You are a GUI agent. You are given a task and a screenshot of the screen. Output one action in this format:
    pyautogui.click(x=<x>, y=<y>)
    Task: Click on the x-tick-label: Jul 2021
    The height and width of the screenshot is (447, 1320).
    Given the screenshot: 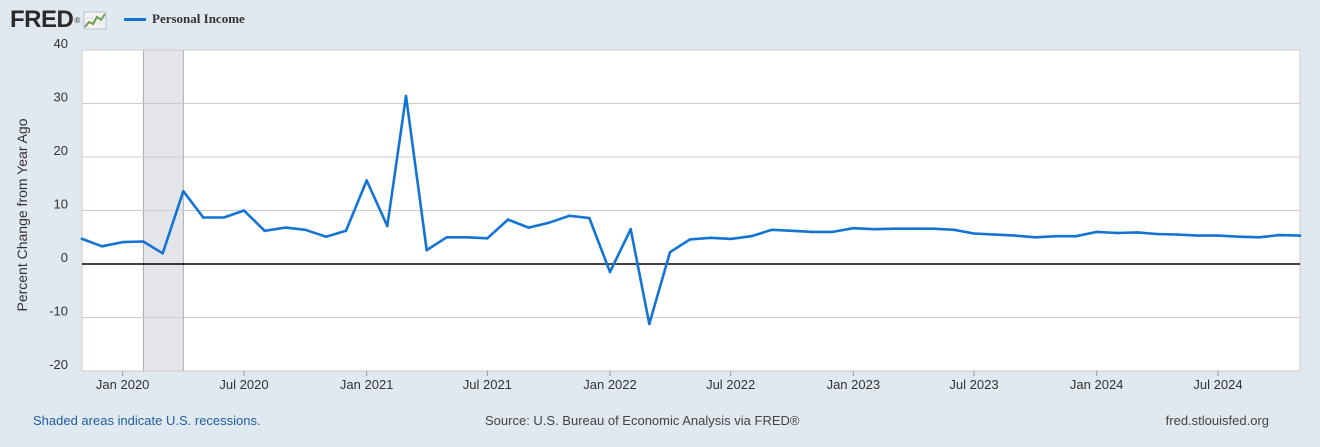 What is the action you would take?
    pyautogui.click(x=487, y=384)
    